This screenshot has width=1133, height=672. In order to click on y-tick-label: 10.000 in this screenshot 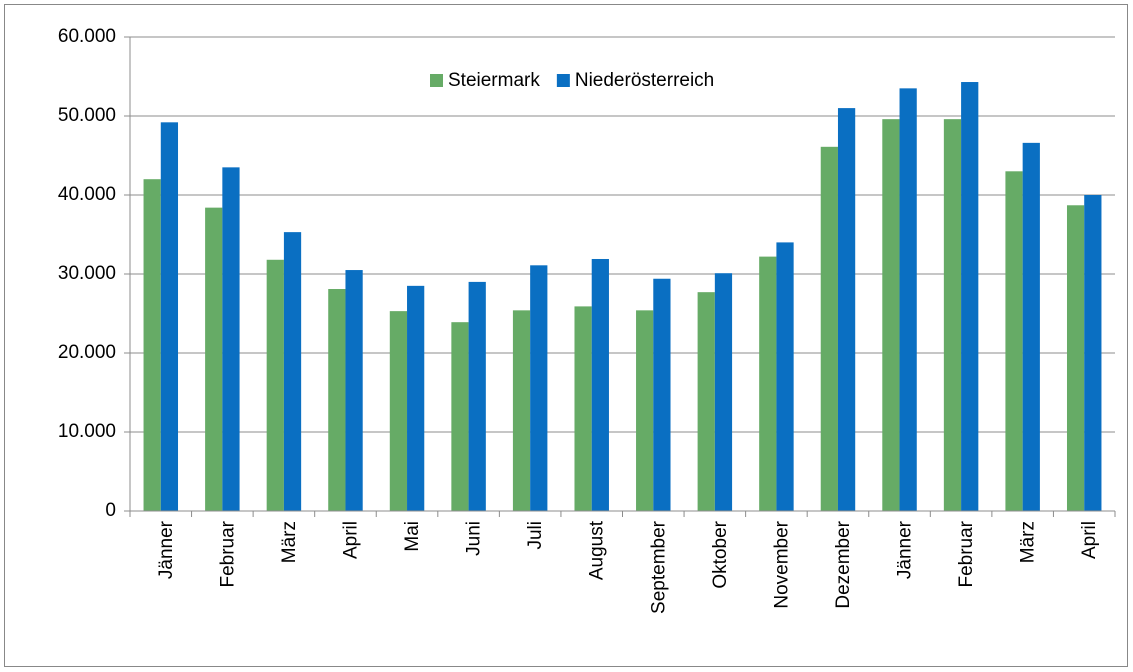, I will do `click(87, 431)`.